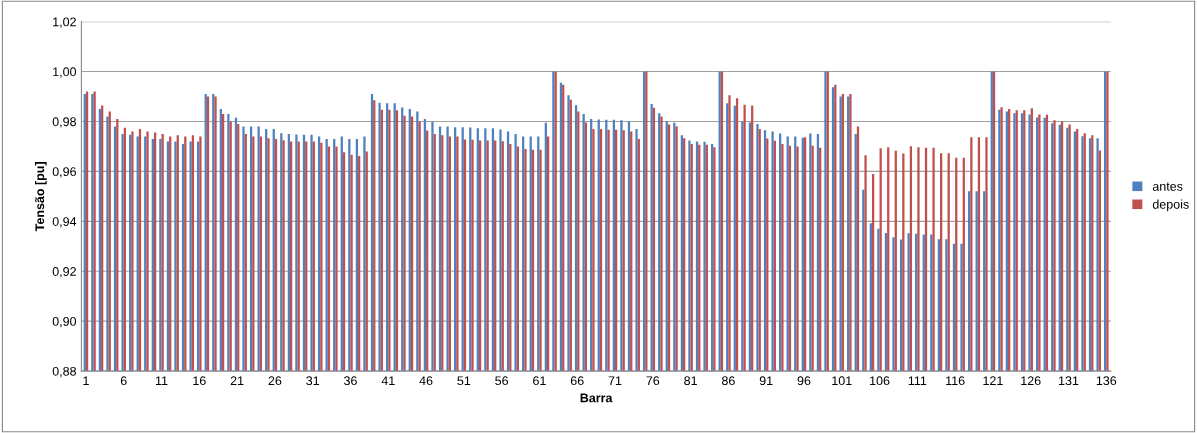 The height and width of the screenshot is (433, 1197). What do you see at coordinates (161, 380) in the screenshot?
I see `x-tick-label: 11` at bounding box center [161, 380].